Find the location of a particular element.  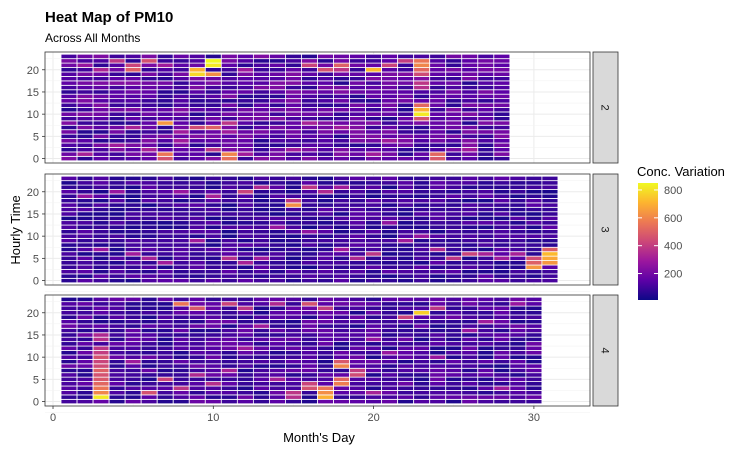

legend-colorbar is located at coordinates (648, 241).